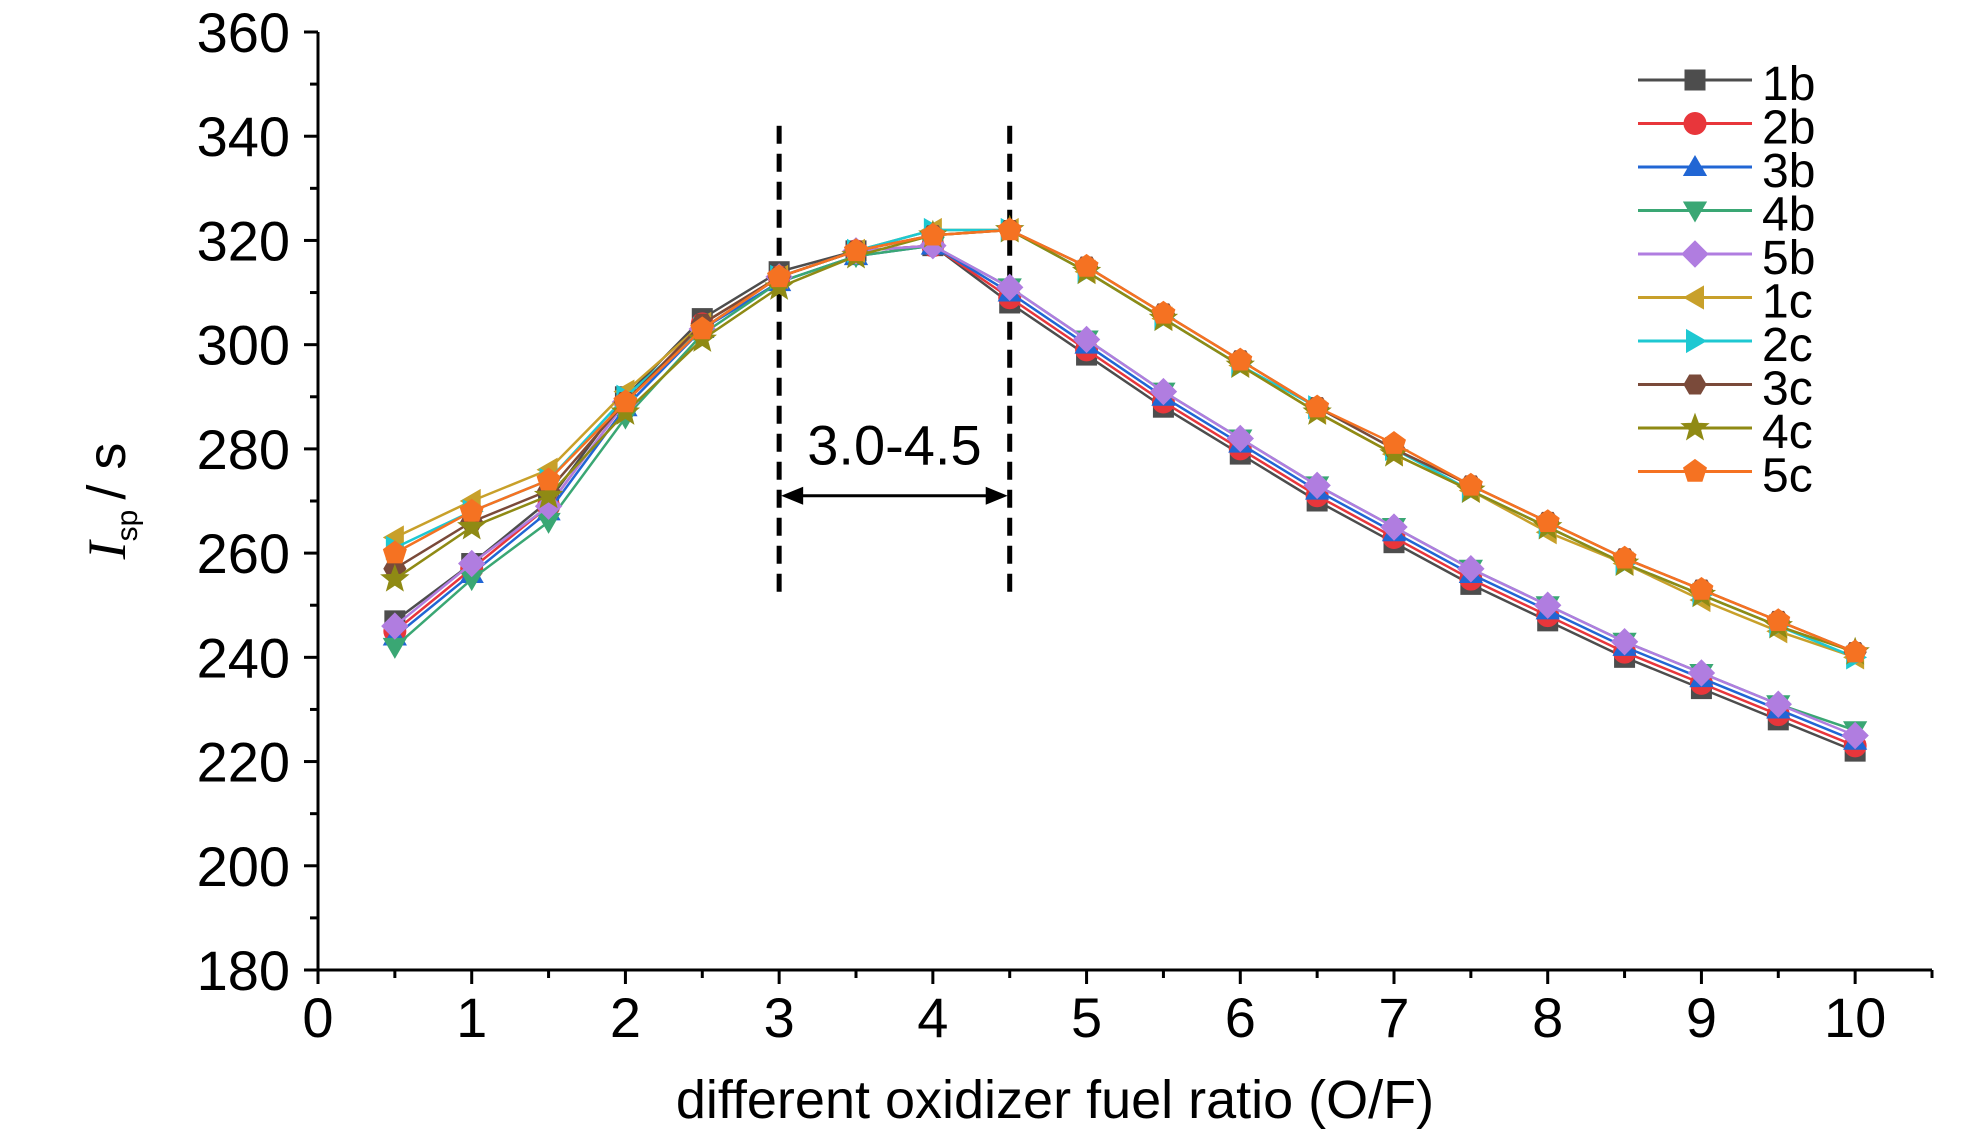 This screenshot has height=1134, width=1984. What do you see at coordinates (1547, 1017) in the screenshot?
I see `x-tick-label: 8` at bounding box center [1547, 1017].